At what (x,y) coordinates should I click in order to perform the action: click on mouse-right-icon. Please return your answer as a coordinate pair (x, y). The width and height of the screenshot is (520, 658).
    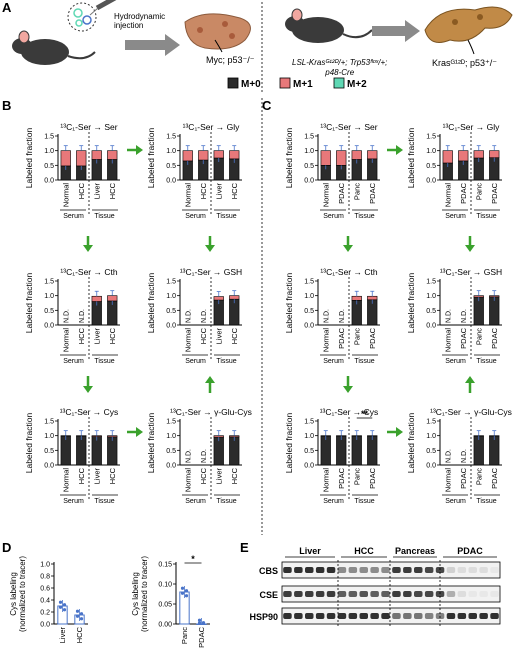
    Looking at the image, I should click on (329, 25).